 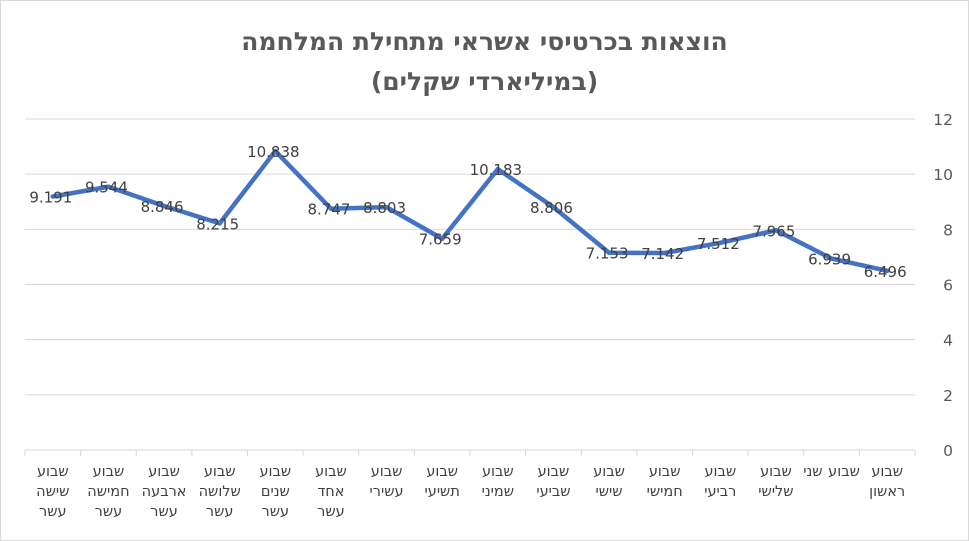 I want to click on data-label: 8.215, so click(x=217, y=224).